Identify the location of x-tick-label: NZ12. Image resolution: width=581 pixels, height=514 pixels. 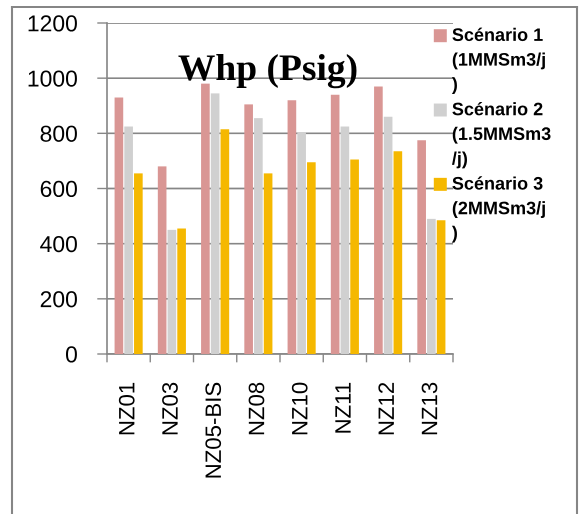
(386, 408).